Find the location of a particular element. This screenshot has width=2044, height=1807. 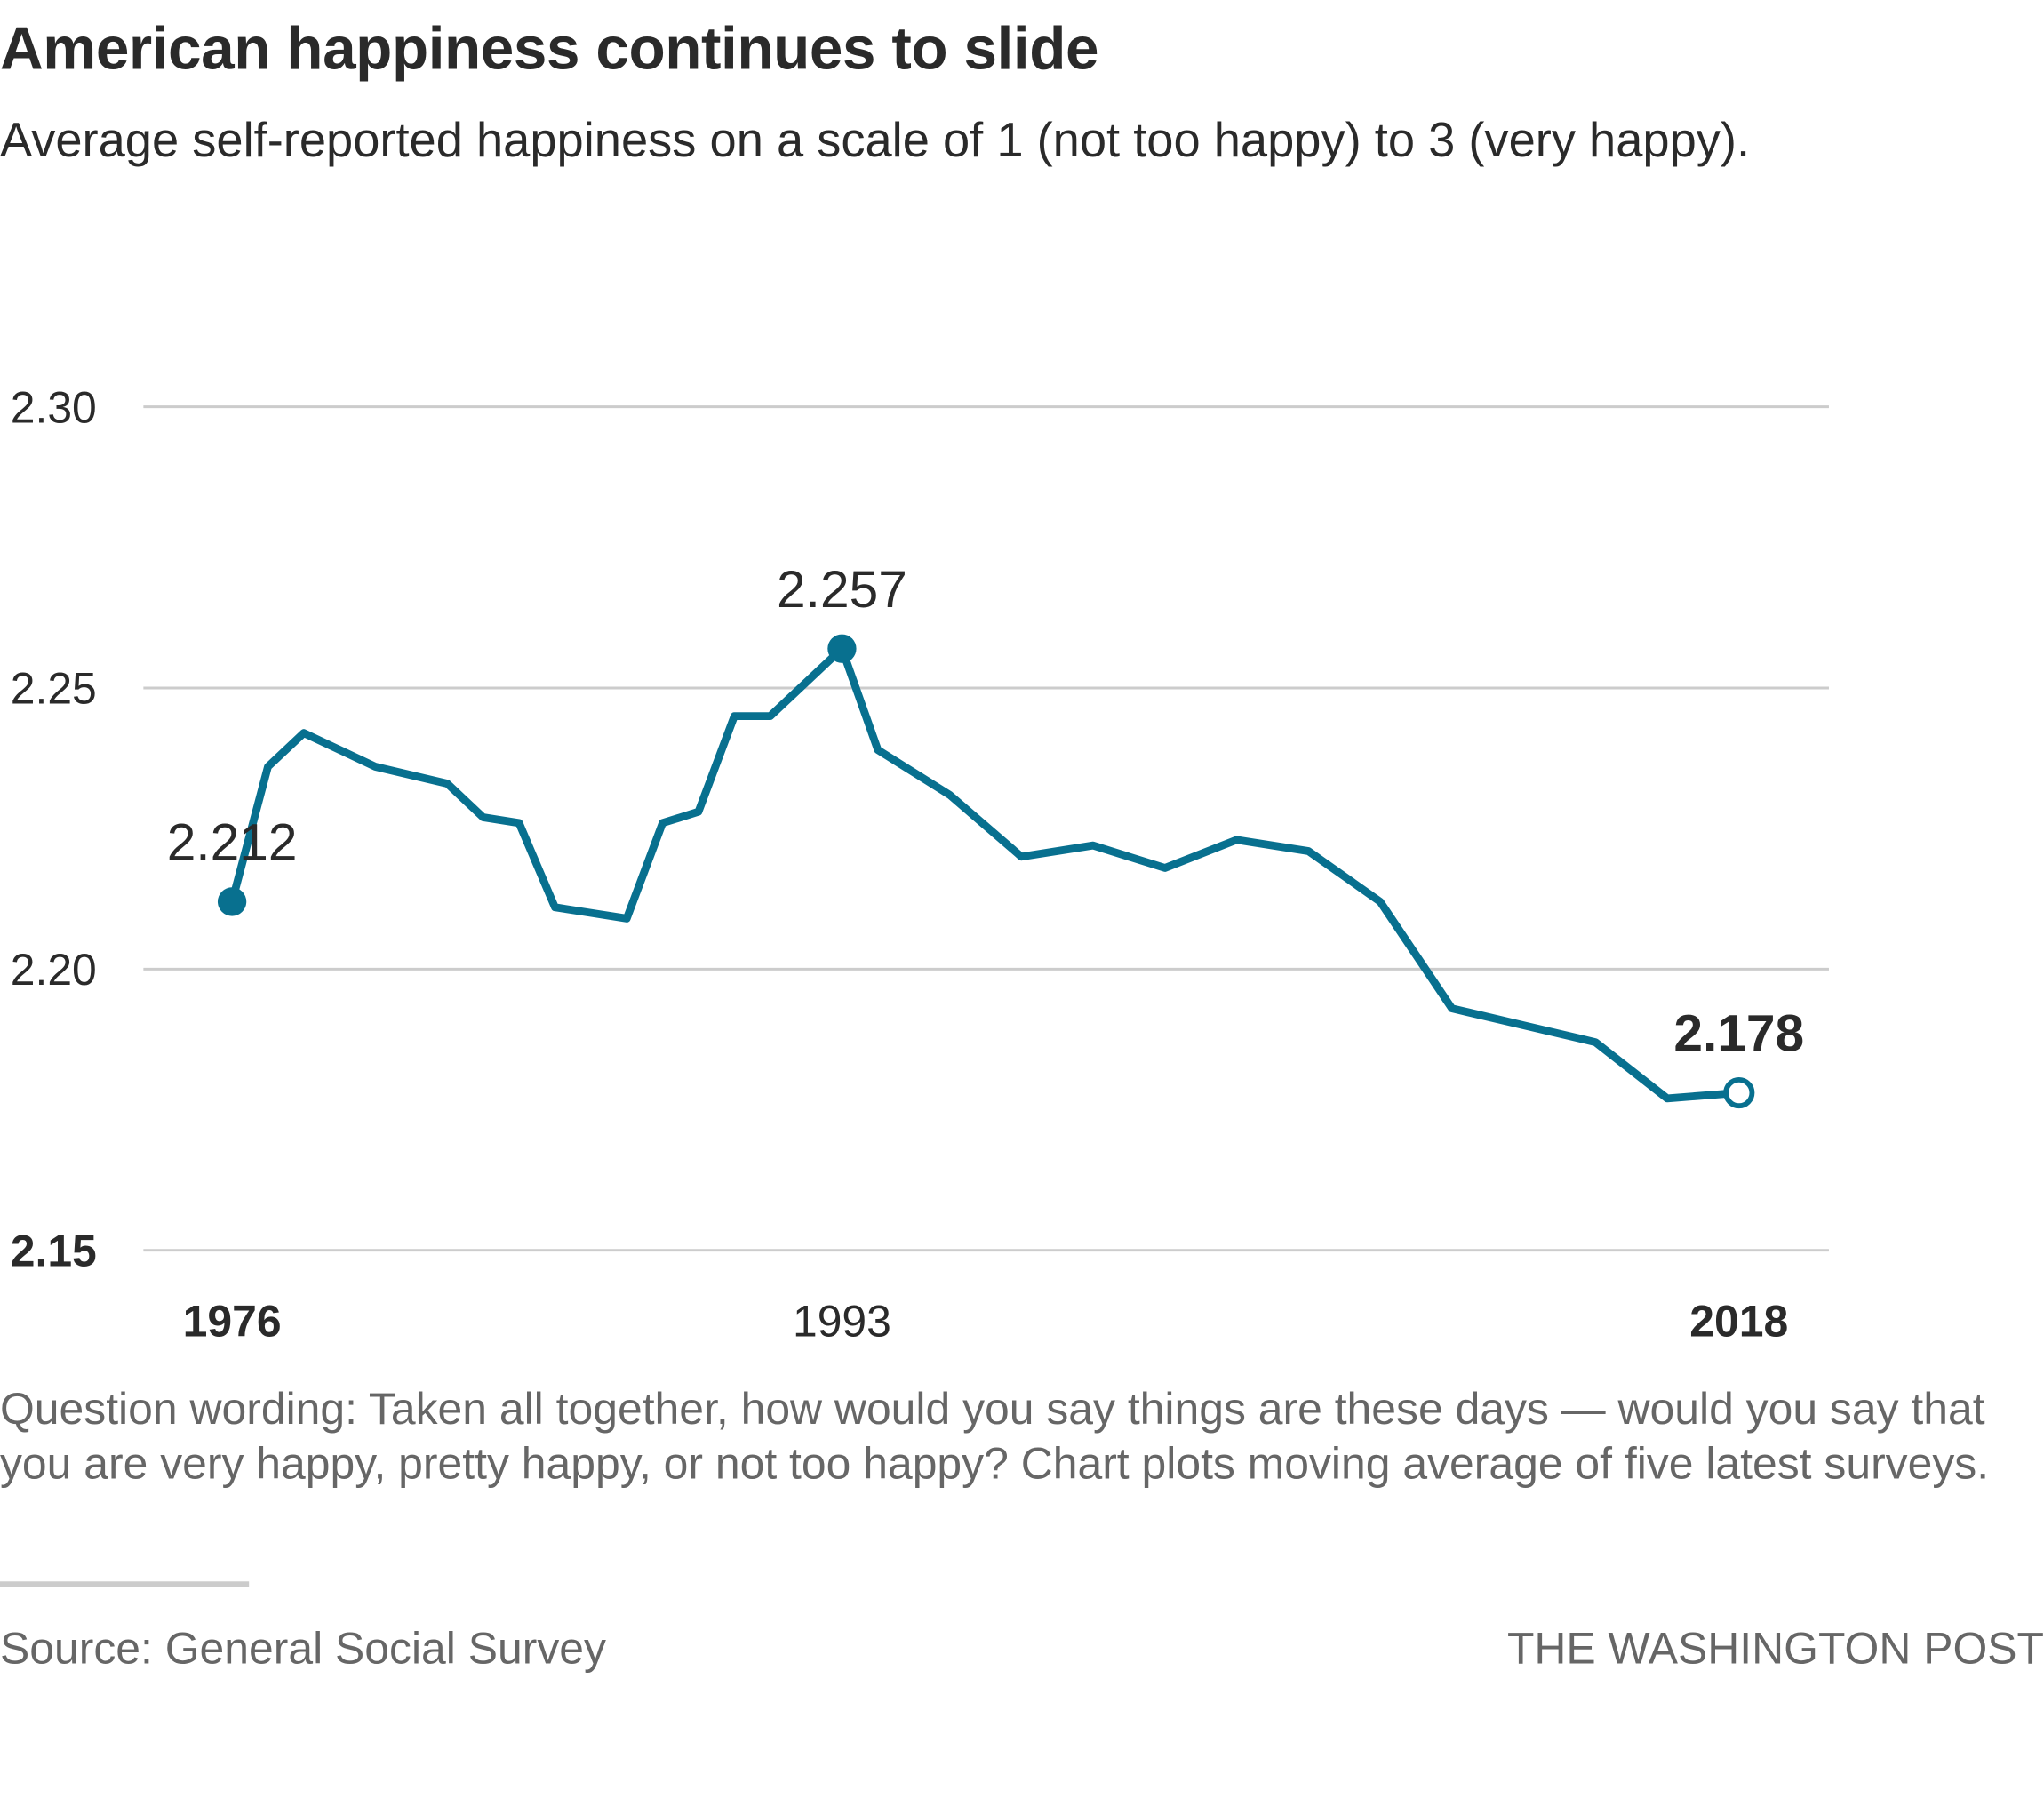

divider is located at coordinates (125, 1584).